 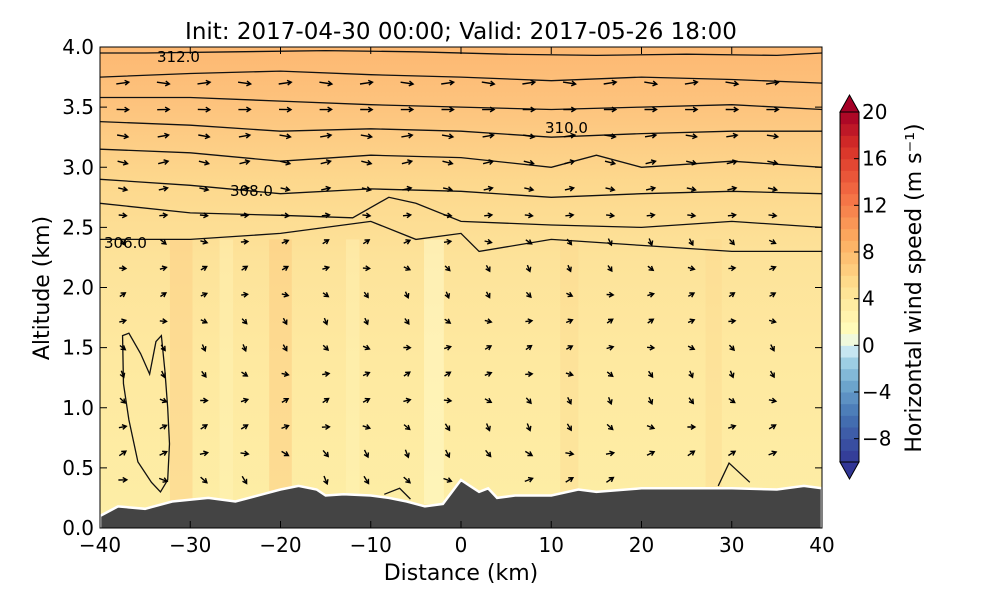 What do you see at coordinates (874, 205) in the screenshot?
I see `colorbar-tick-label: 12` at bounding box center [874, 205].